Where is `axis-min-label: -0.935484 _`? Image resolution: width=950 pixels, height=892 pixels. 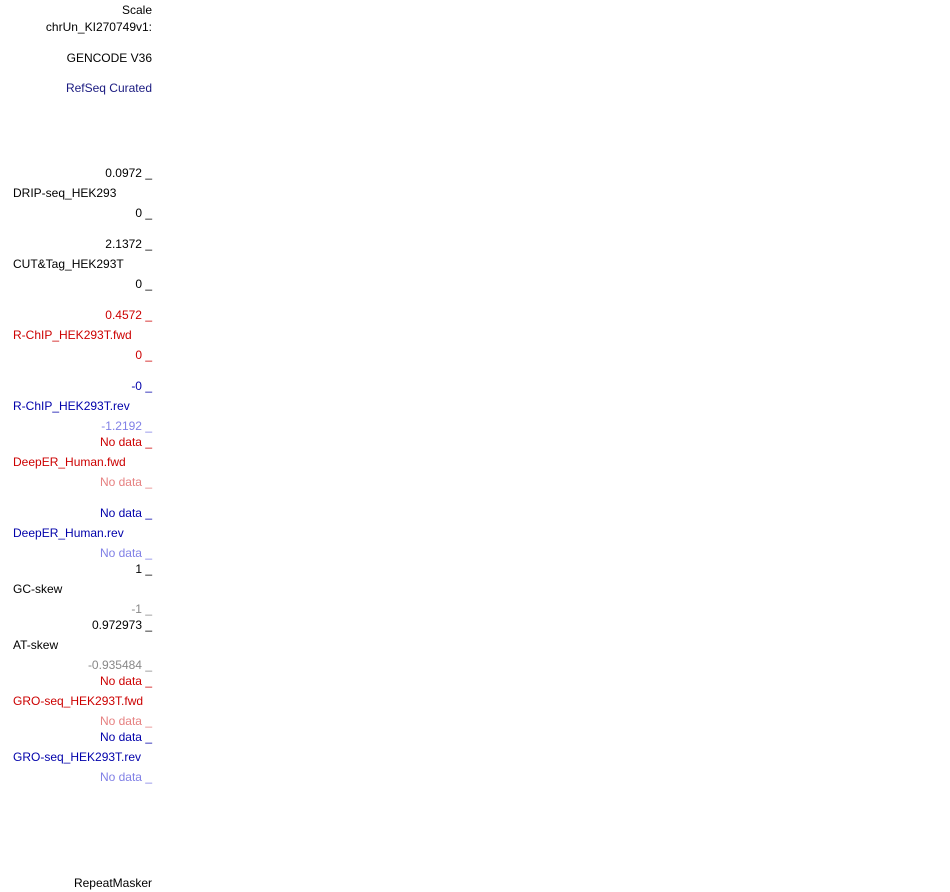
axis-min-label: -0.935484 _ is located at coordinates (119, 665).